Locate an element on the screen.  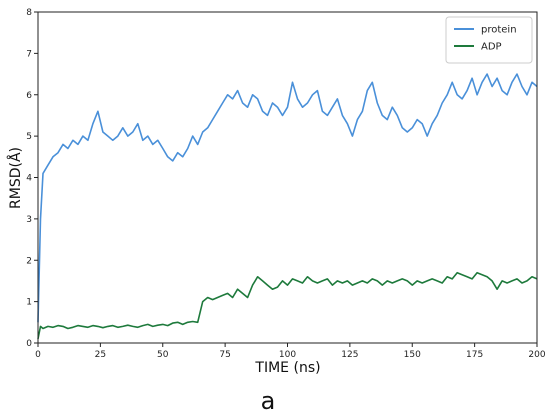
x-tick-label: 200 is located at coordinates (536, 355).